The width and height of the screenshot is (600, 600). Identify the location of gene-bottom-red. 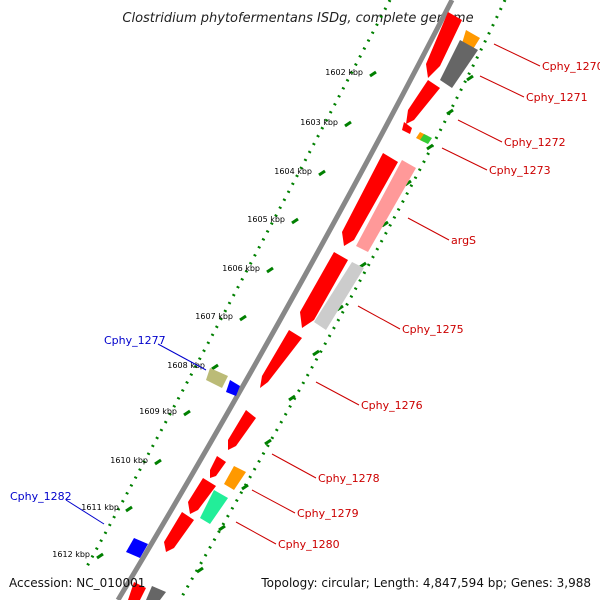
(137, 591).